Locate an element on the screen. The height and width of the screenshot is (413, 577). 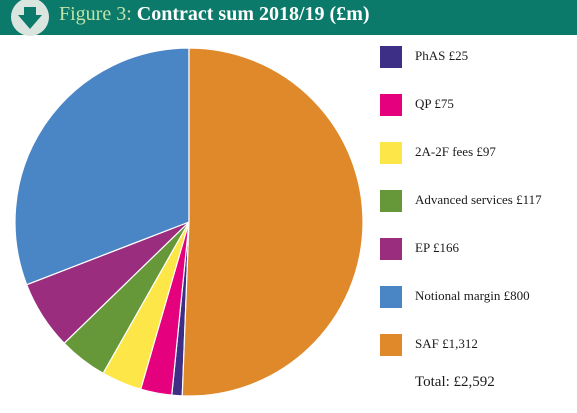
legend-label: QP £75 is located at coordinates (434, 103).